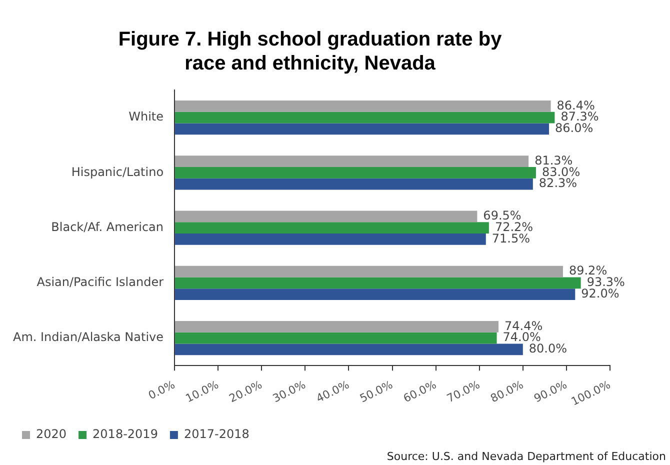  What do you see at coordinates (574, 128) in the screenshot?
I see `data-label: 86.0%` at bounding box center [574, 128].